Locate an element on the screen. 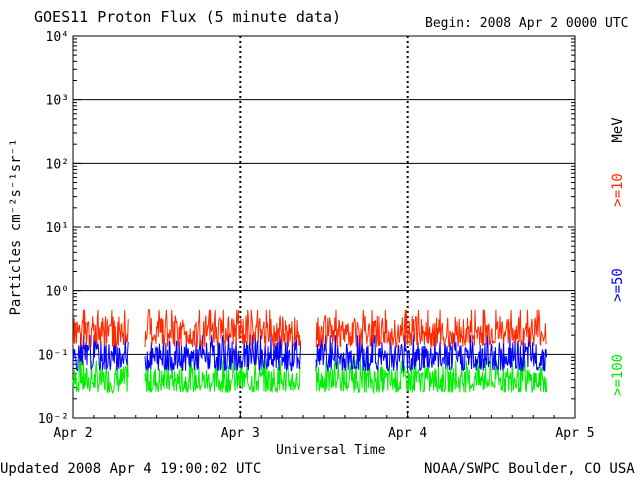  footer-credit: NOAA/SWPC Boulder, CO USA is located at coordinates (529, 469).